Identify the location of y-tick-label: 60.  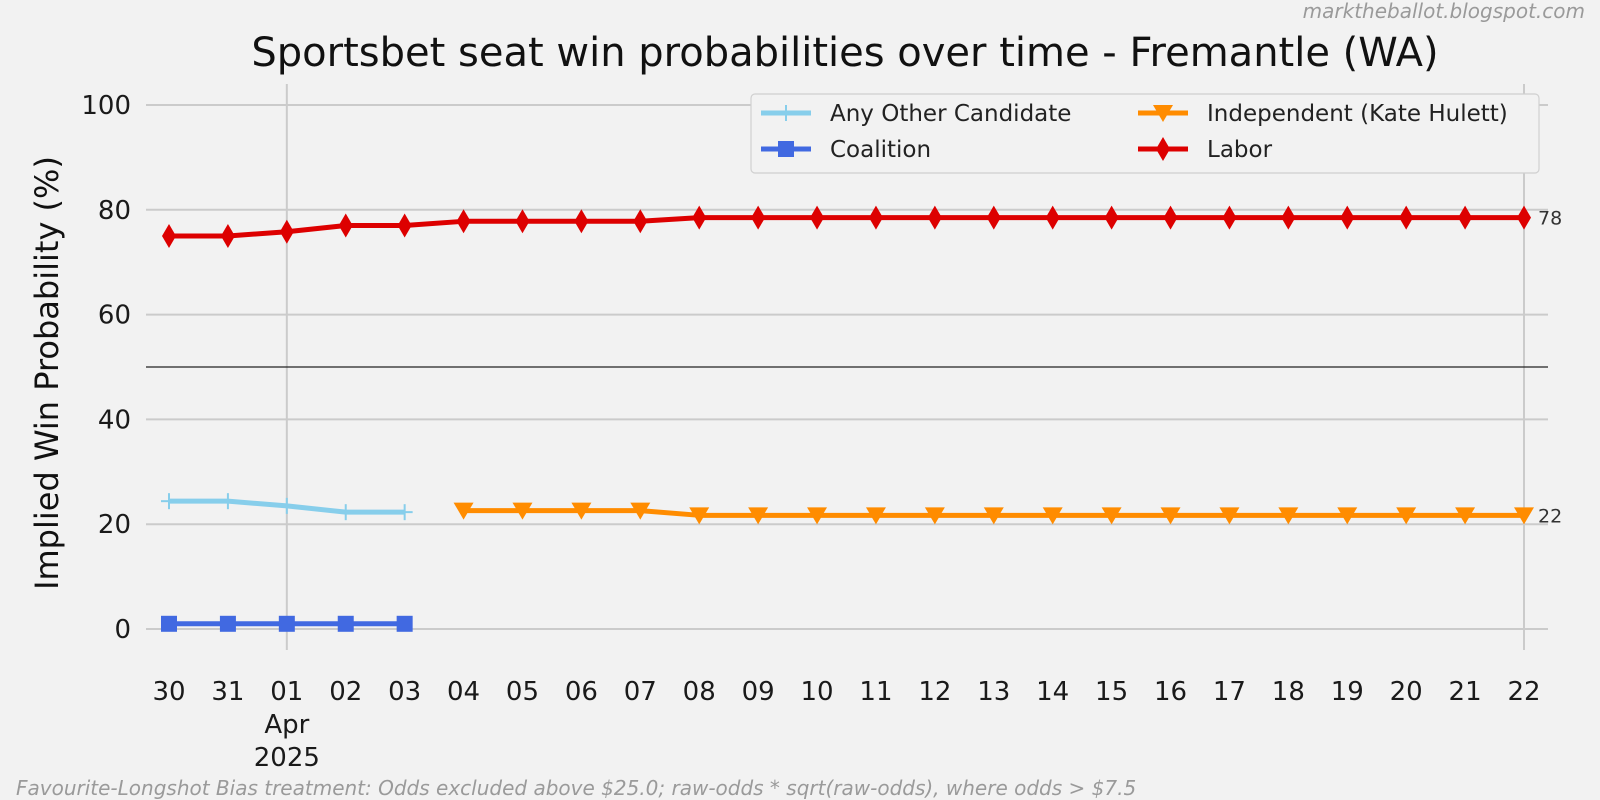
(114, 316).